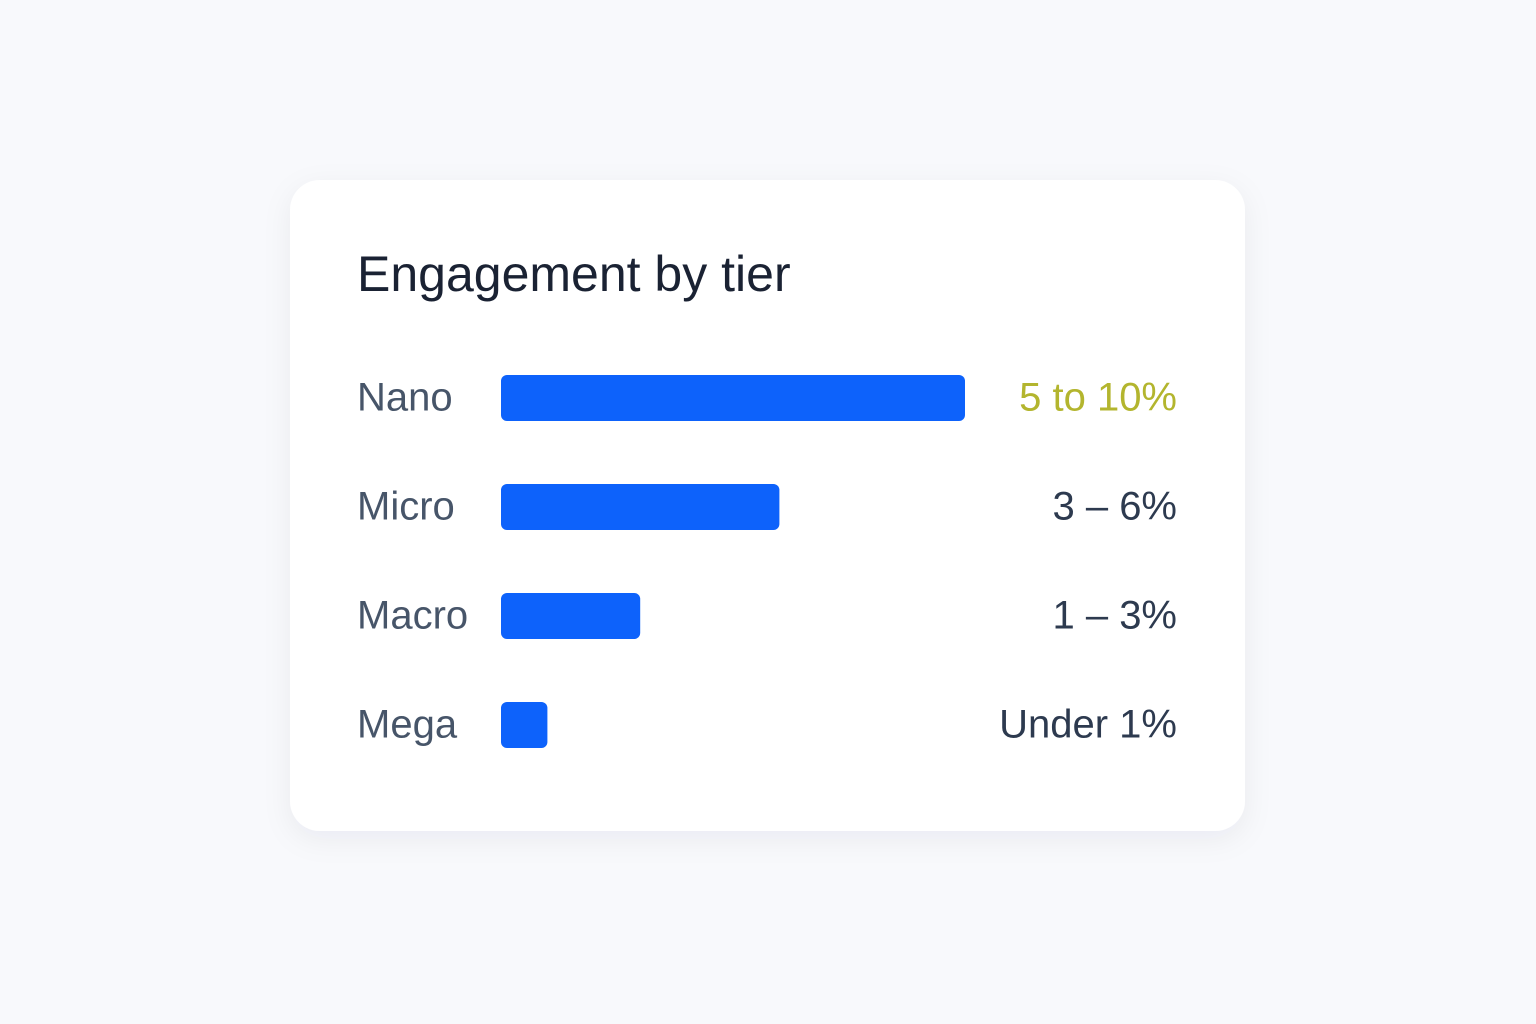  What do you see at coordinates (412, 616) in the screenshot?
I see `category-label: Macro` at bounding box center [412, 616].